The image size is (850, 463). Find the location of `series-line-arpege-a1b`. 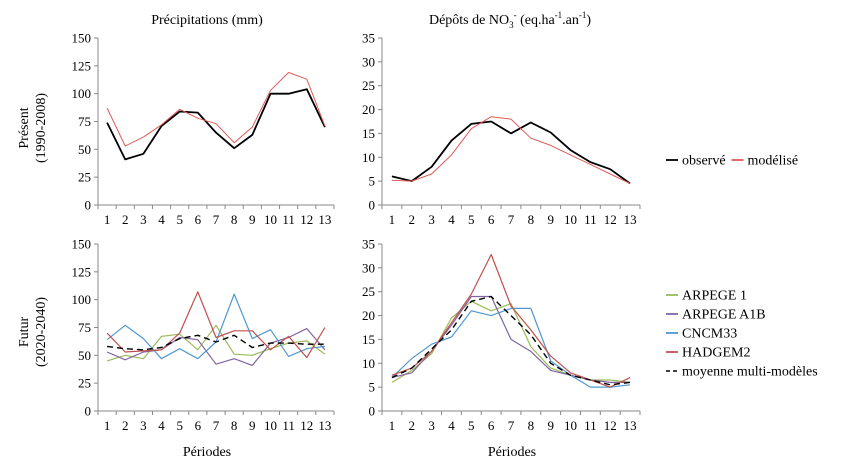

series-line-arpege-a1b is located at coordinates (216, 347).